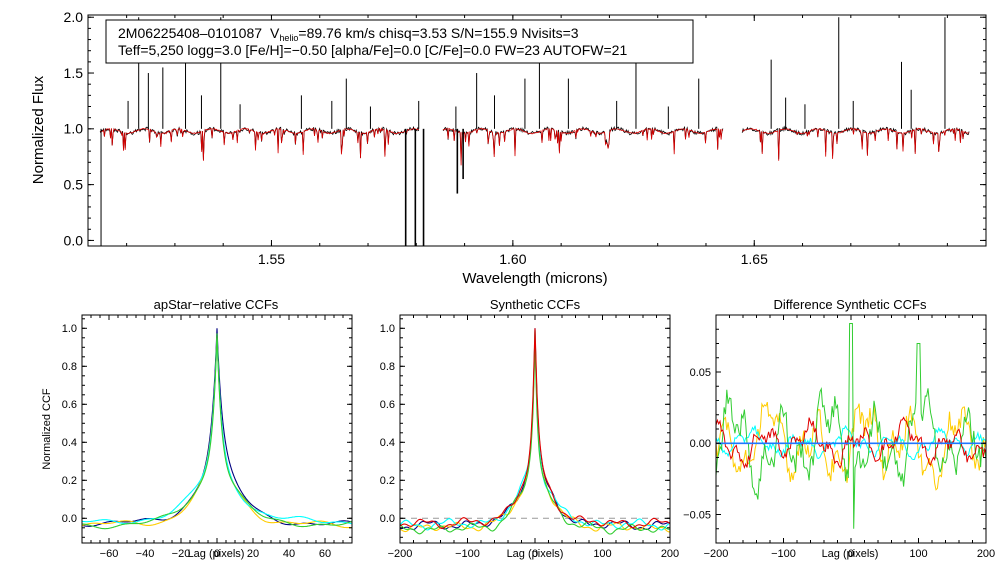  Describe the element at coordinates (325, 554) in the screenshot. I see `x-tick-label: 60` at that location.